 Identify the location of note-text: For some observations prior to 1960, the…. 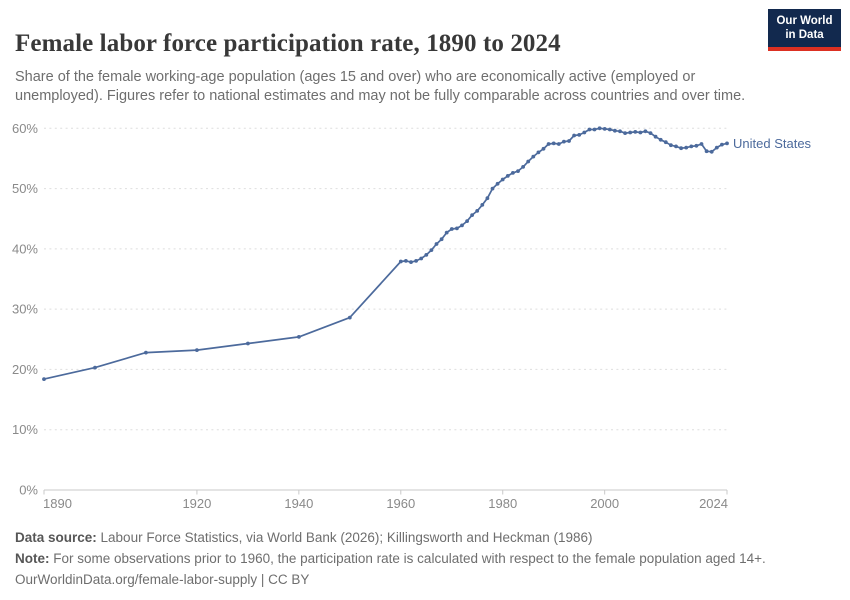
(407, 558).